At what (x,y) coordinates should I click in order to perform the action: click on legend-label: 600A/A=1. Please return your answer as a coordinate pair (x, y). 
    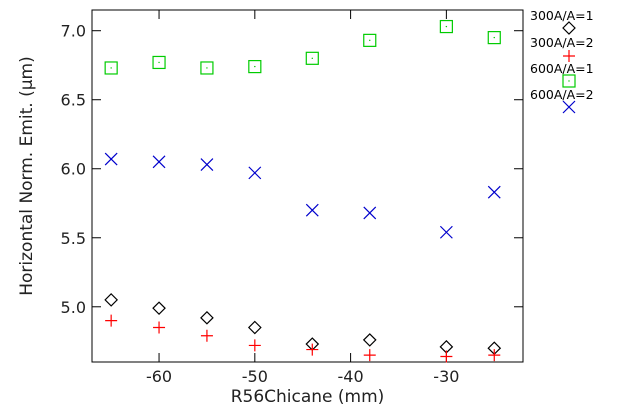
    Looking at the image, I should click on (562, 68).